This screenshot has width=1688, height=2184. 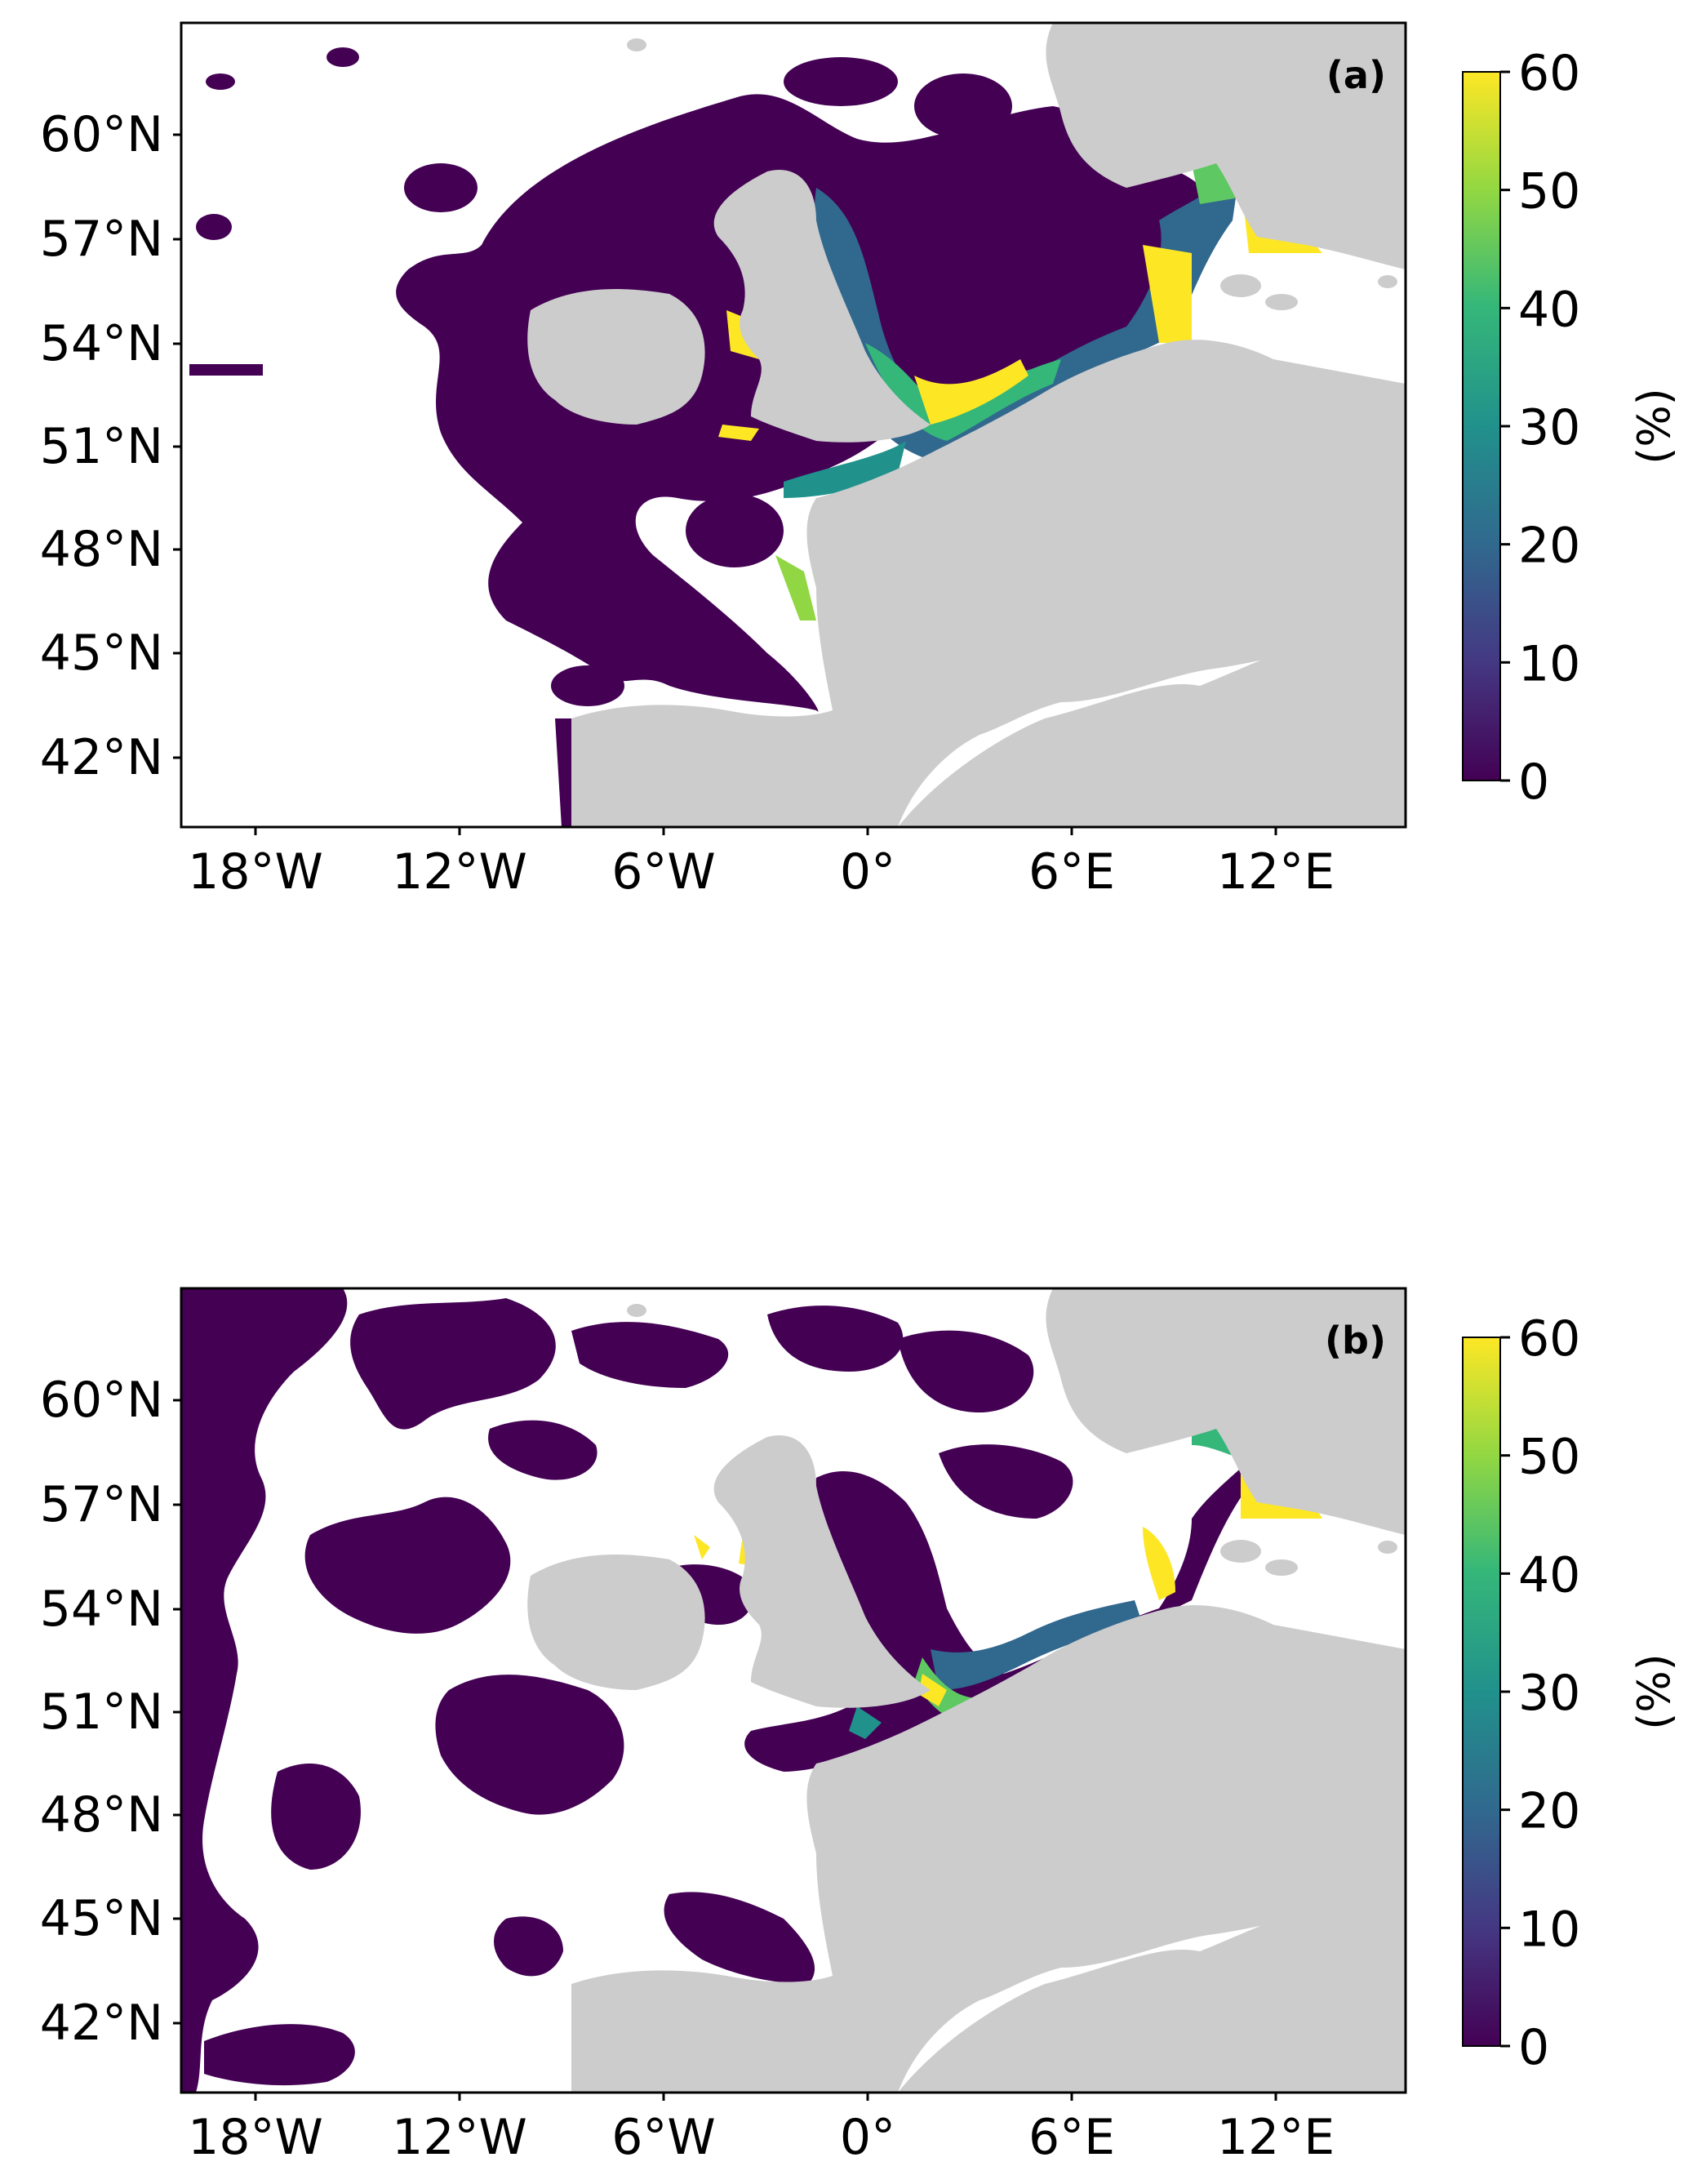 I want to click on colorbar-ticks-a: 0 10 20 30 40 50 60, so click(x=1540, y=428).